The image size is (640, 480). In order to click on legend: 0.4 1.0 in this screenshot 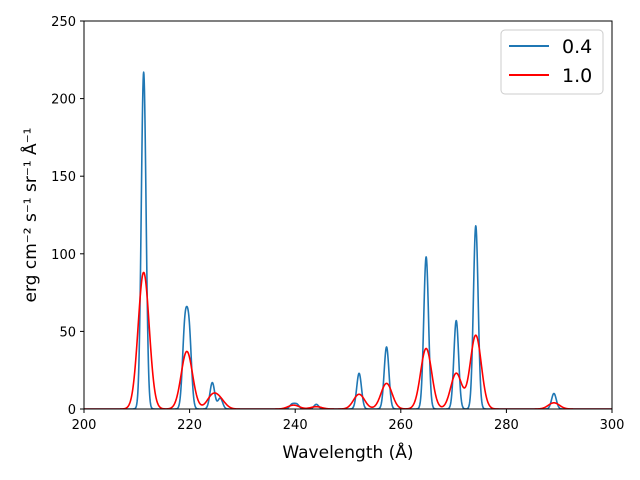, I will do `click(552, 62)`.